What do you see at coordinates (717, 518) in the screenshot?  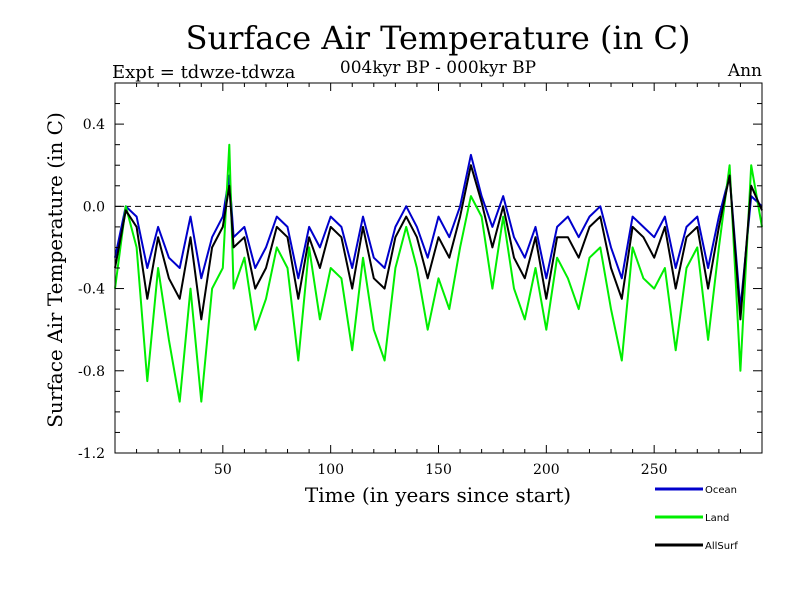 I see `legend-label-land: Land` at bounding box center [717, 518].